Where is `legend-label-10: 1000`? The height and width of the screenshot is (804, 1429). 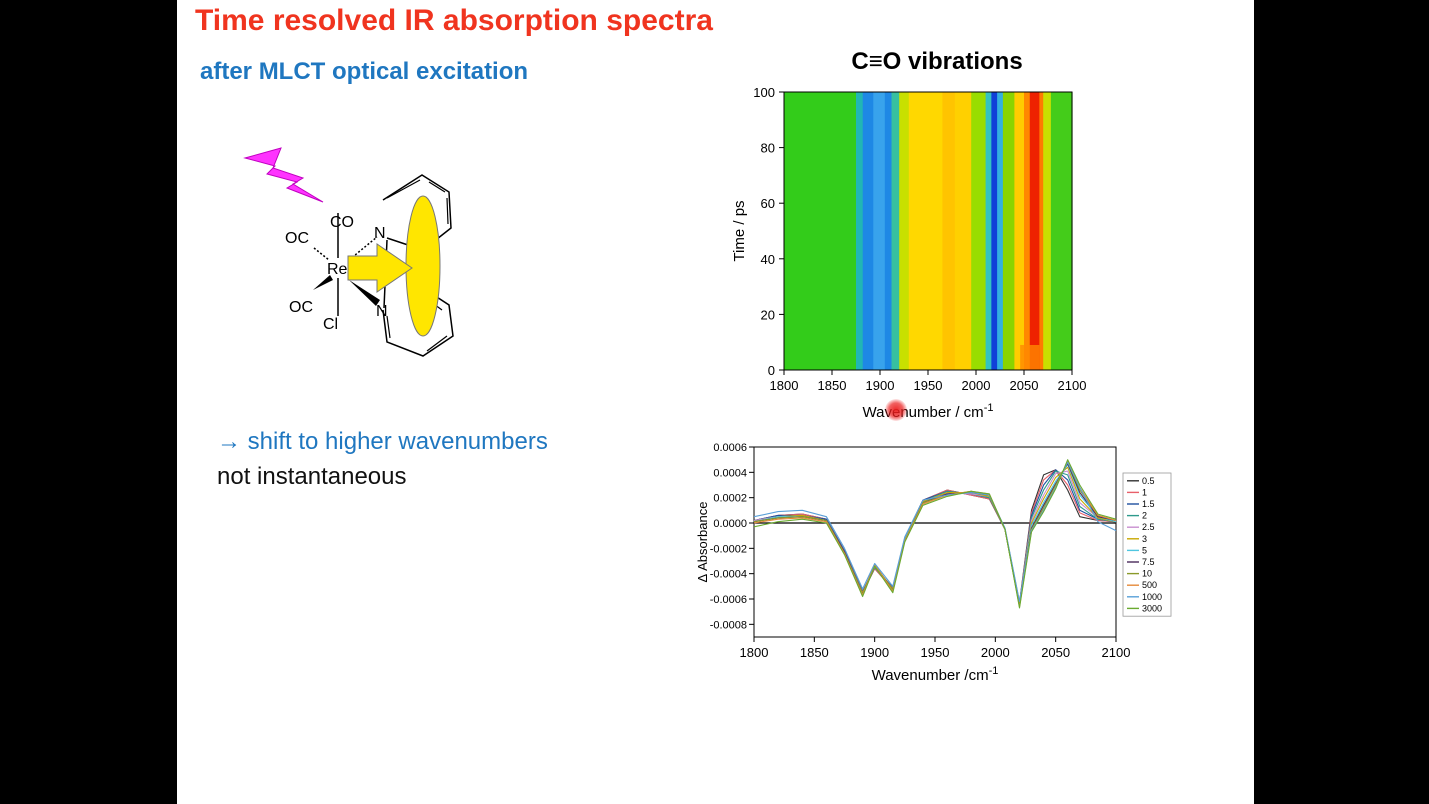
legend-label-10: 1000 is located at coordinates (1152, 597).